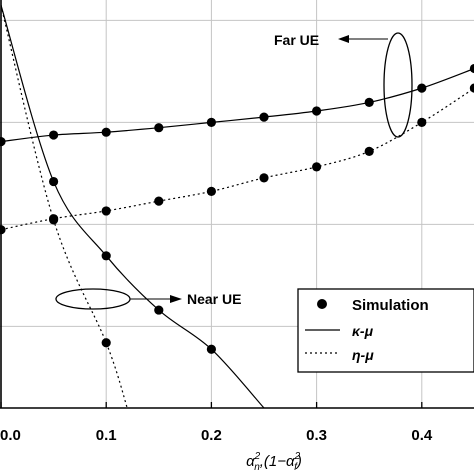  What do you see at coordinates (398, 85) in the screenshot?
I see `far-ue-ellipse` at bounding box center [398, 85].